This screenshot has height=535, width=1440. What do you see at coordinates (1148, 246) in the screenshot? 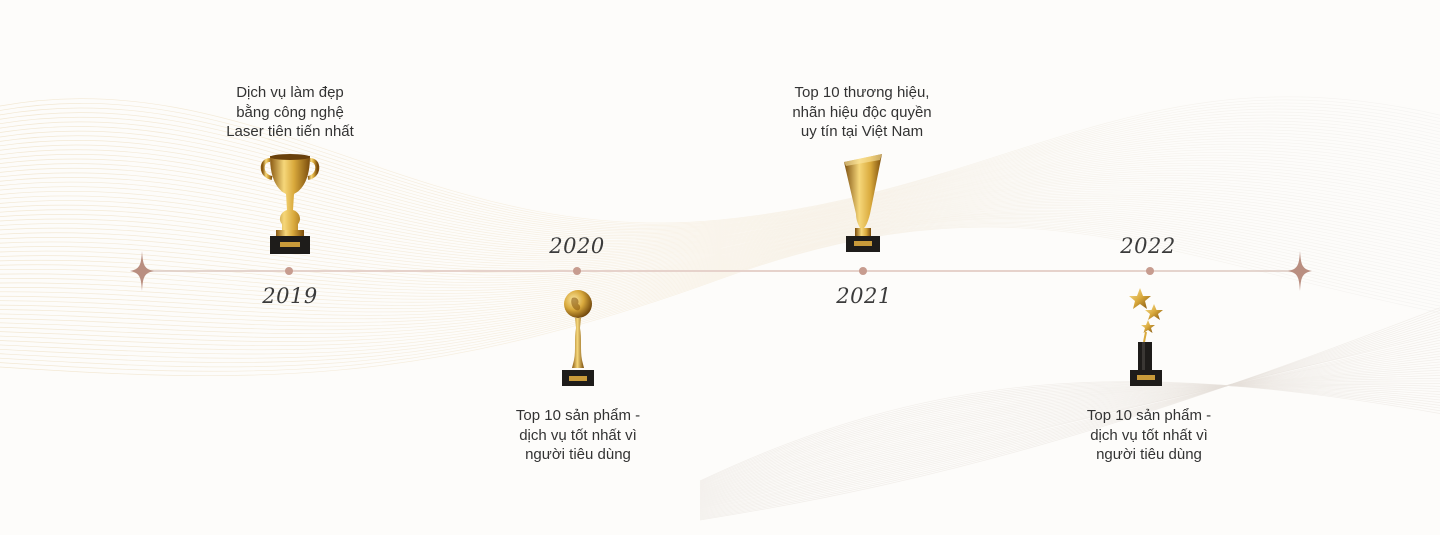
I see `milestone-year: 2022` at bounding box center [1148, 246].